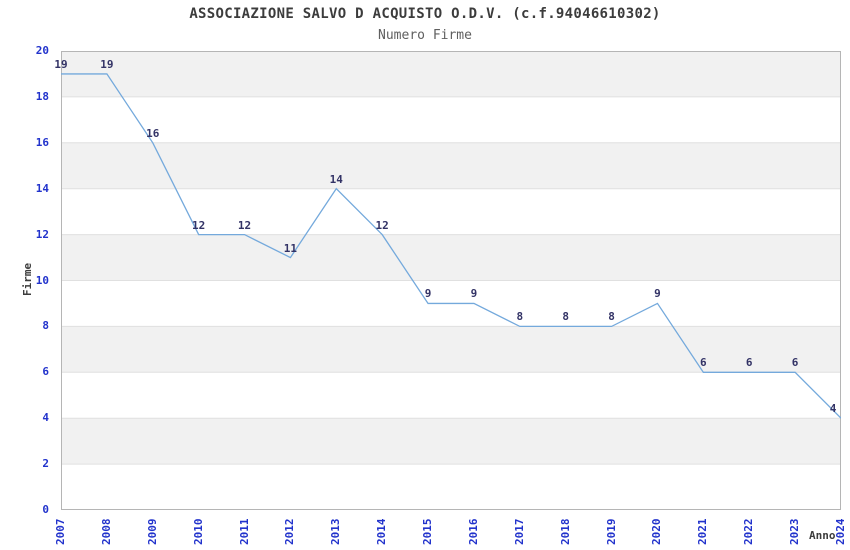 This screenshot has height=550, width=850. What do you see at coordinates (473, 532) in the screenshot?
I see `x-tick-label: 2016` at bounding box center [473, 532].